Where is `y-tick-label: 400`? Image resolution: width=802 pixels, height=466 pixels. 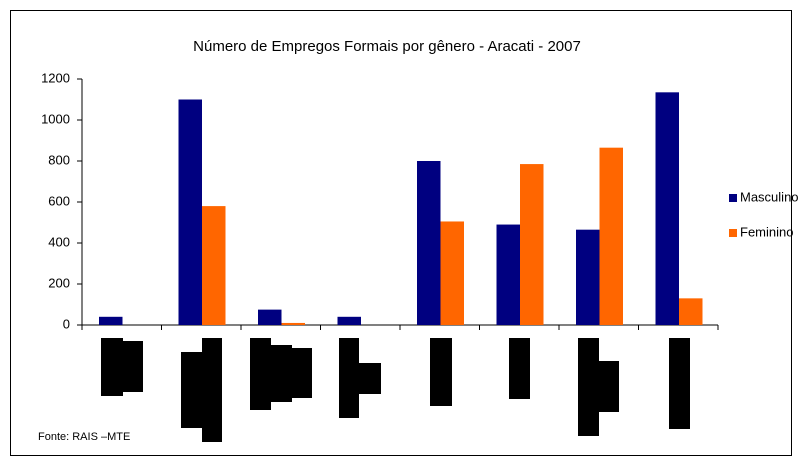
y-tick-label: 400 is located at coordinates (59, 241).